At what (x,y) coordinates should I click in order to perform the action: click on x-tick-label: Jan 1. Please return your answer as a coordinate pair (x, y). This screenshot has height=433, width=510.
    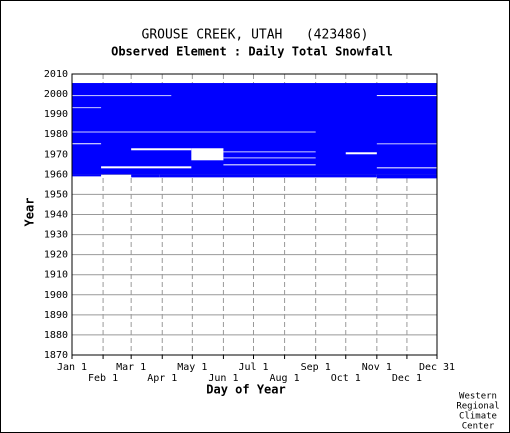
    Looking at the image, I should click on (72, 367).